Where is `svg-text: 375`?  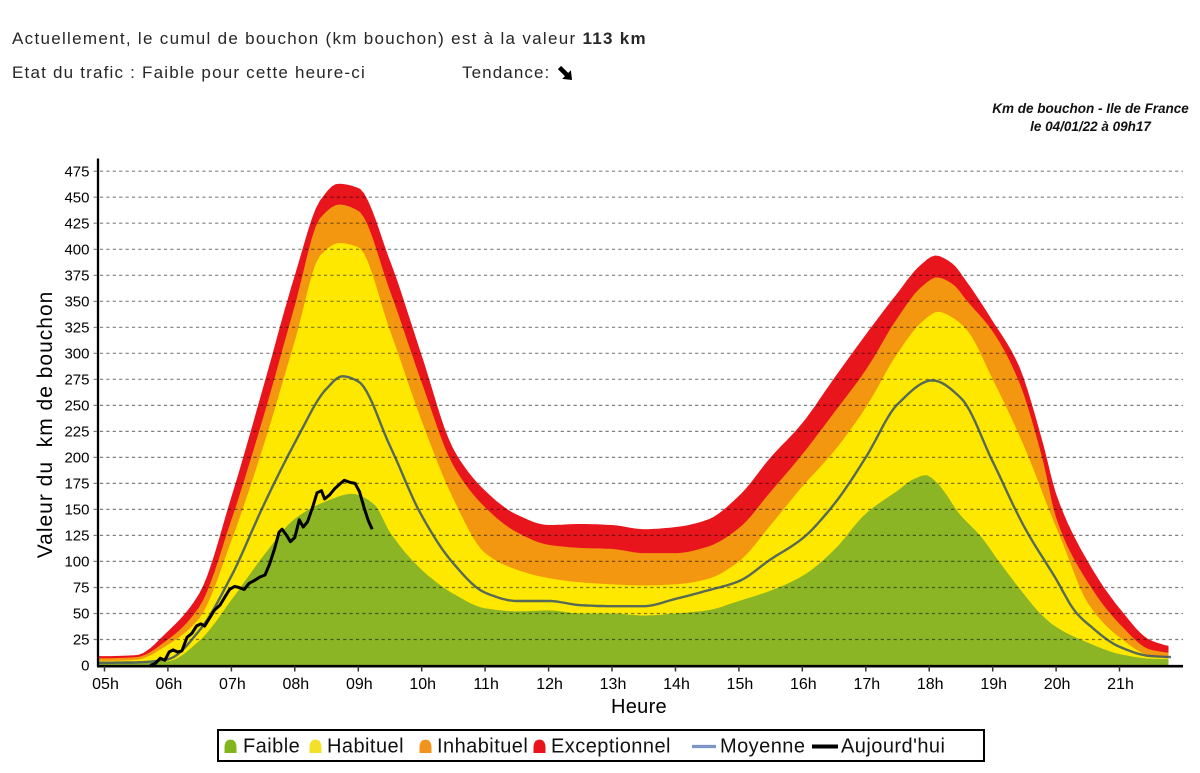 svg-text: 375 is located at coordinates (76, 276).